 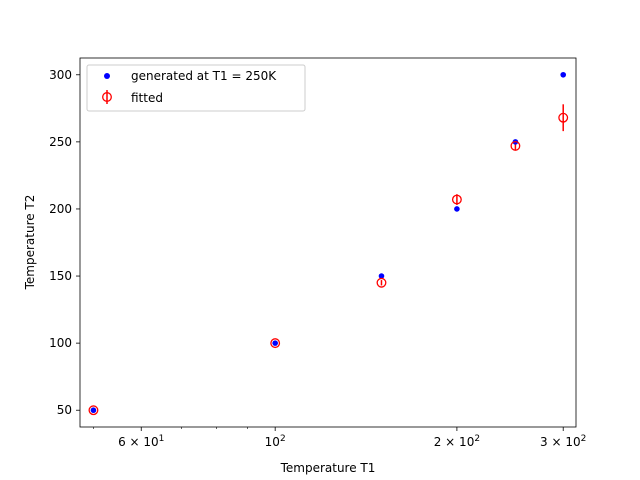 What do you see at coordinates (107, 97) in the screenshot?
I see `legend-circle-marker` at bounding box center [107, 97].